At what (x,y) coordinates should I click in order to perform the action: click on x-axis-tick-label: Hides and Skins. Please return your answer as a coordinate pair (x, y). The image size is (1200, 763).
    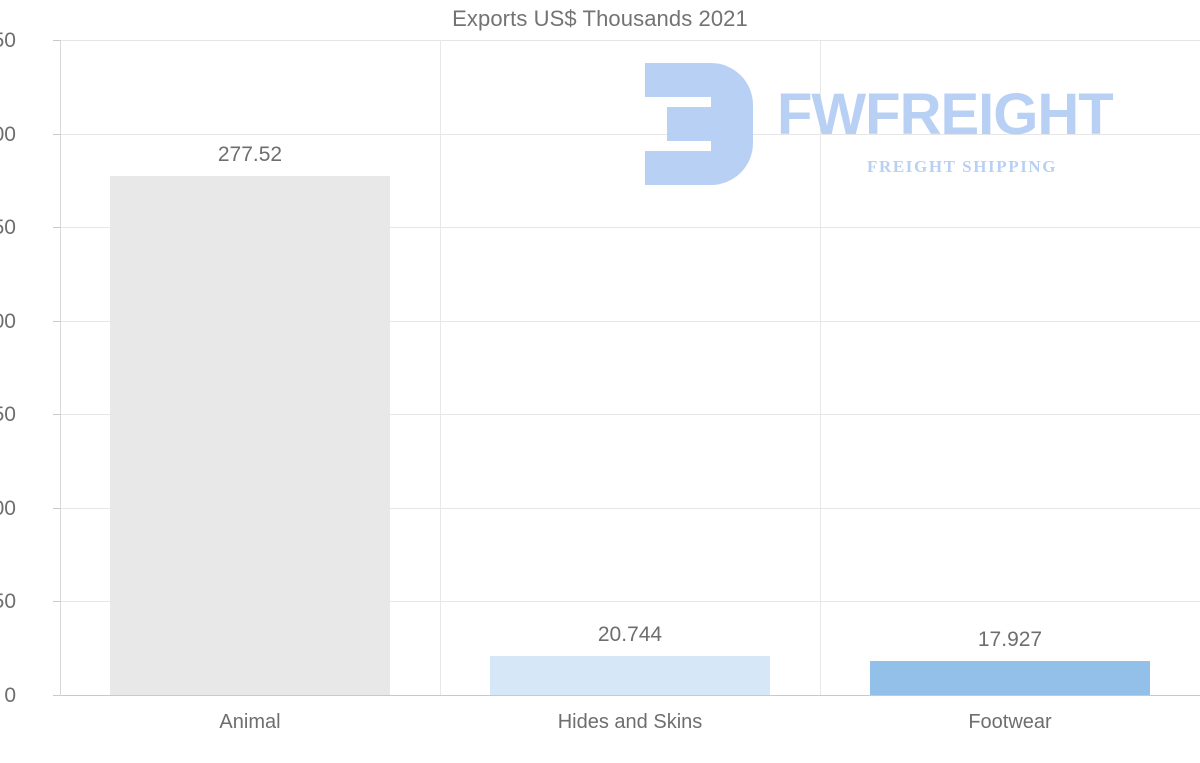
    Looking at the image, I should click on (630, 722).